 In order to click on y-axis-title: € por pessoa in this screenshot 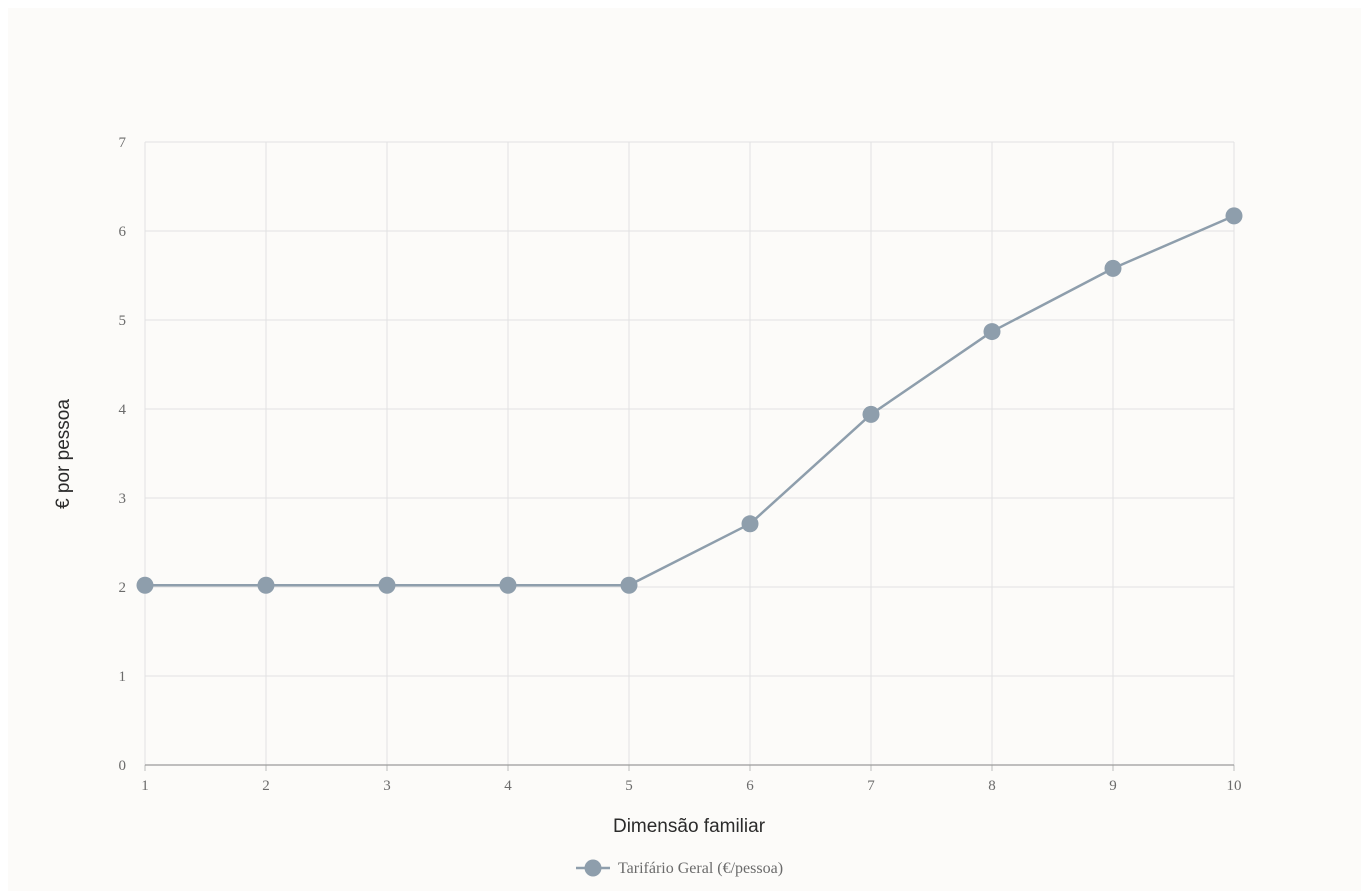, I will do `click(63, 454)`.